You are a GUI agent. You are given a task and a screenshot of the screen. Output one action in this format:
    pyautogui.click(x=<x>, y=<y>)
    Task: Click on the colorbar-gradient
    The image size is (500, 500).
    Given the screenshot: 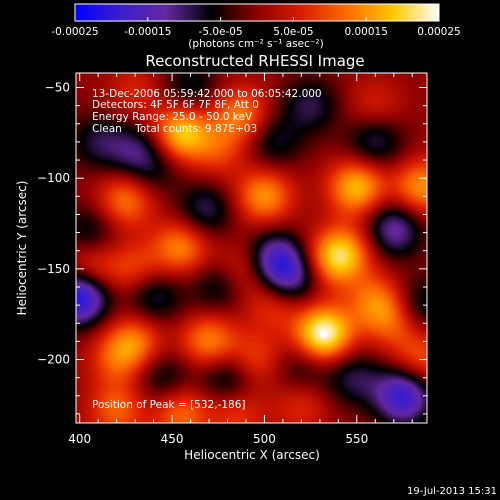 What is the action you would take?
    pyautogui.click(x=257, y=12)
    